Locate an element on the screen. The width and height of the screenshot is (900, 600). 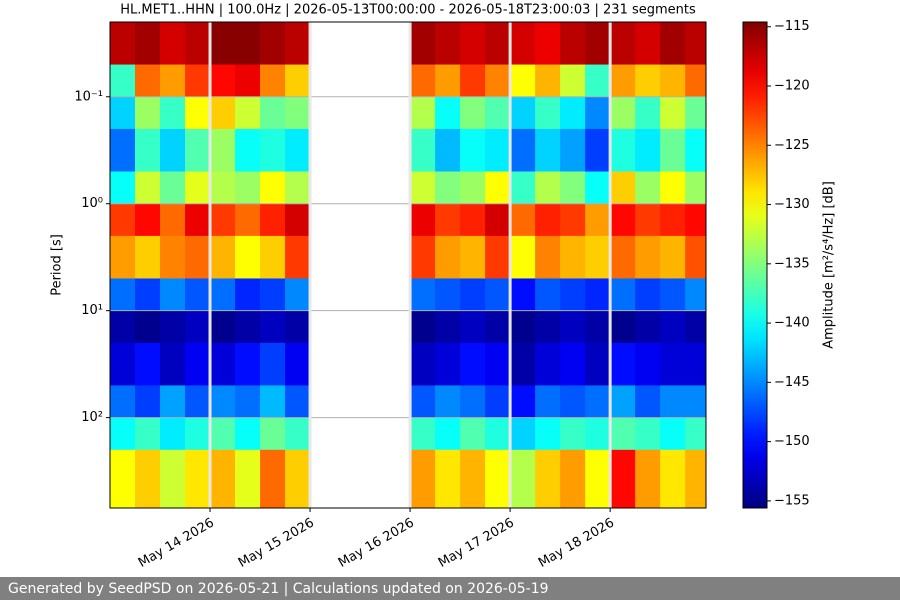
colorbar-label: Amplitude [m²/s⁴/Hz] [dB] is located at coordinates (829, 265).